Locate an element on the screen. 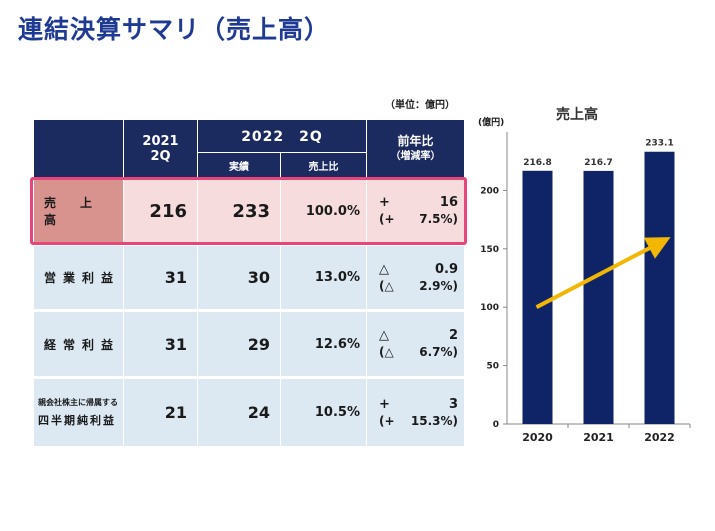 Image resolution: width=715 pixels, height=531 pixels. bar-2021 is located at coordinates (598, 297).